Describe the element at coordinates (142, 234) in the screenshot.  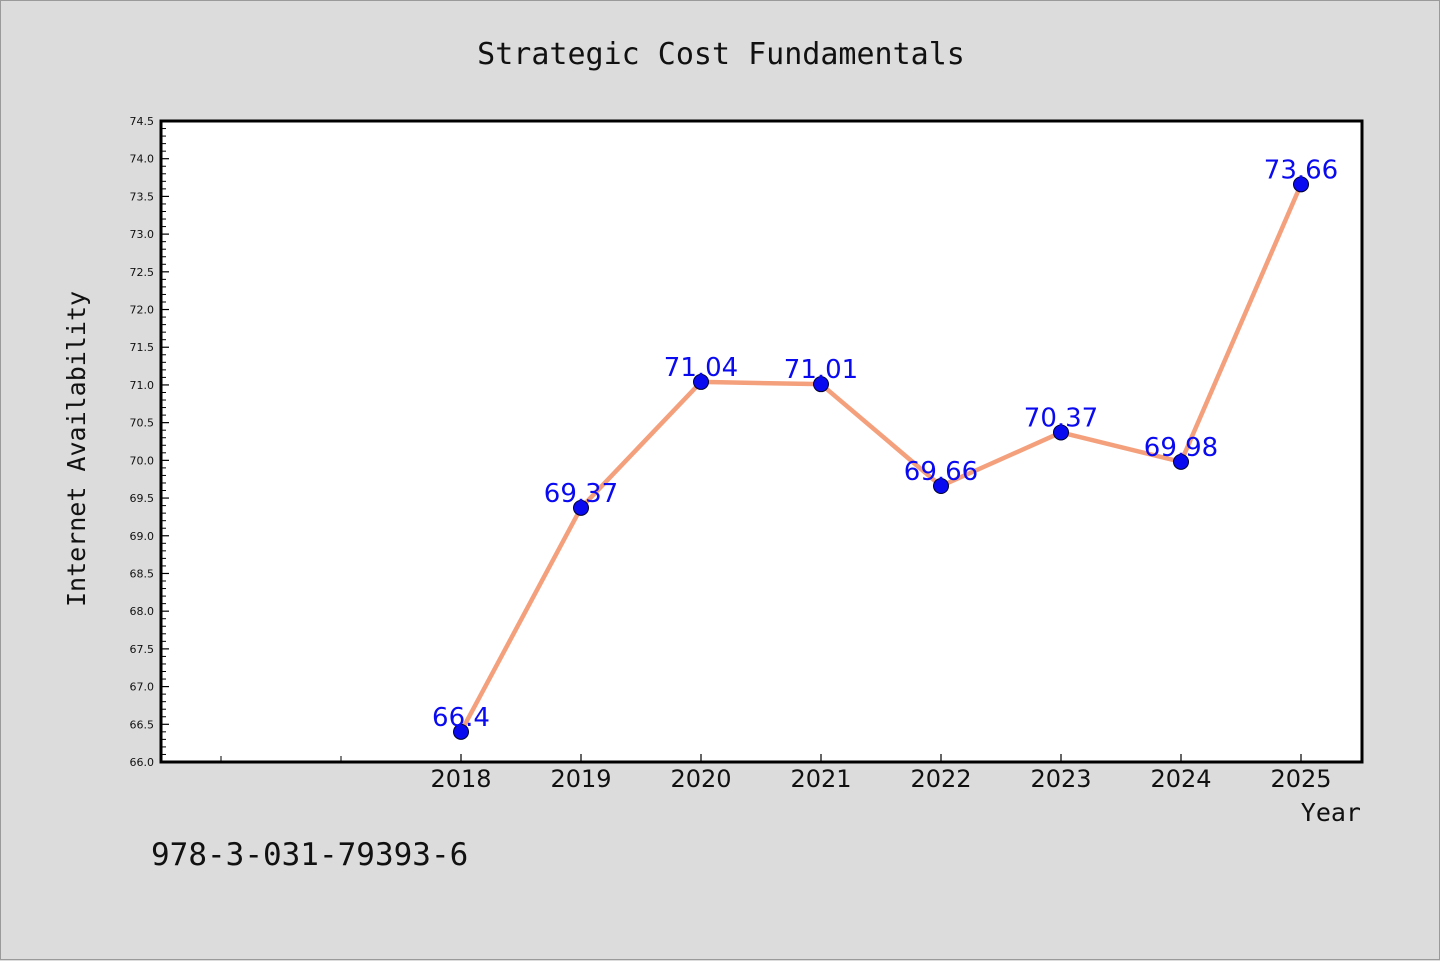
I see `y-tick-label: 73.0` at that location.